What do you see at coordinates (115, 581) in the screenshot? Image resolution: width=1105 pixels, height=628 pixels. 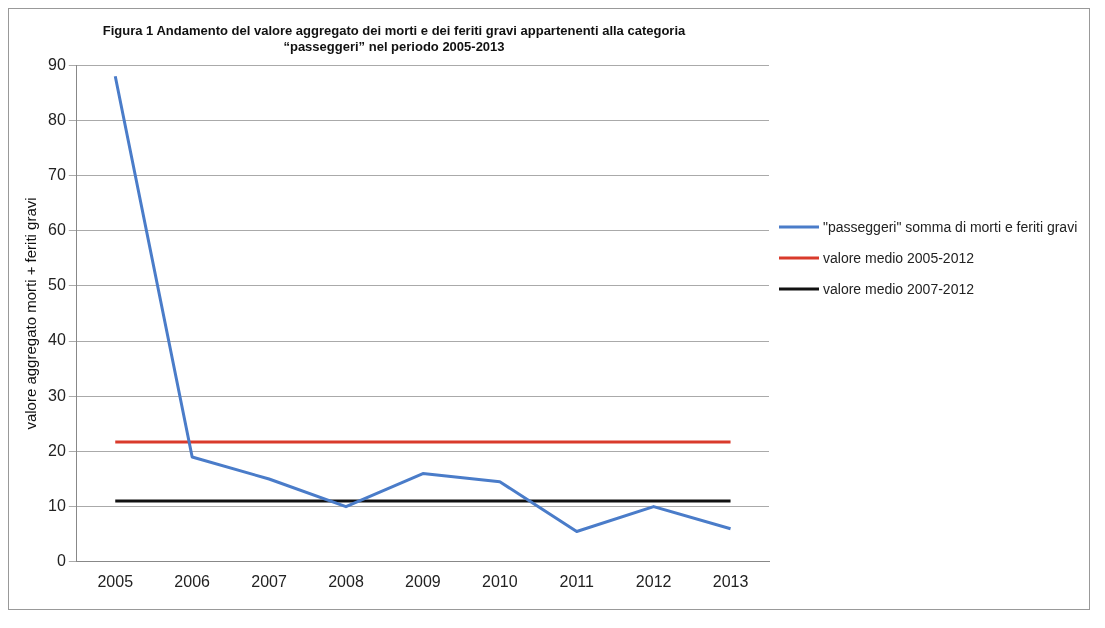 I see `x-tick-label: 2005` at bounding box center [115, 581].